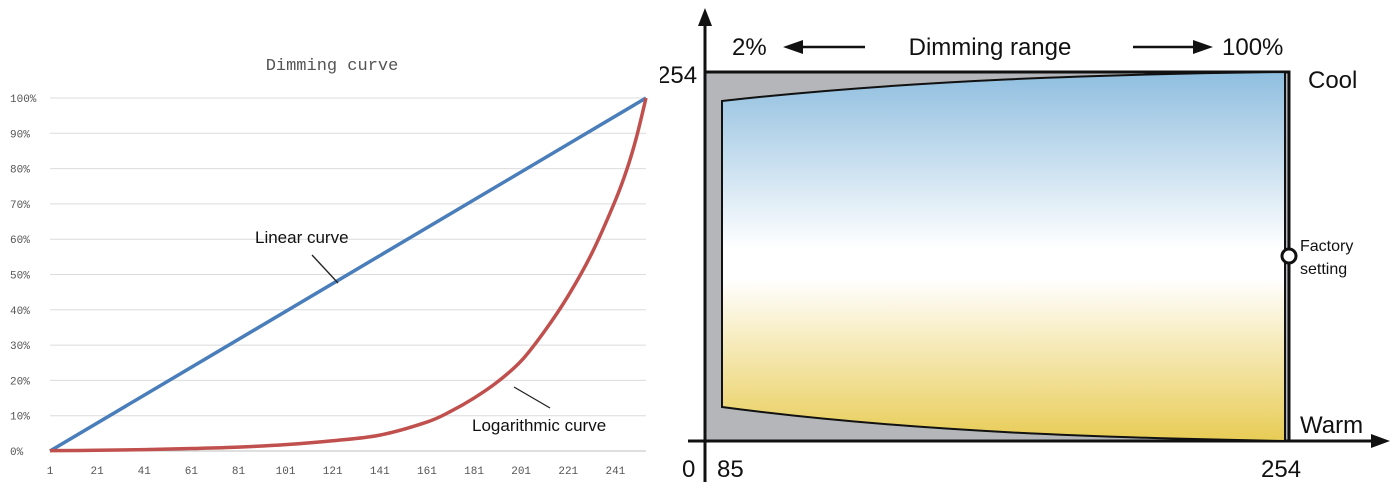 This screenshot has width=1393, height=494. Describe the element at coordinates (302, 237) in the screenshot. I see `linear-curve-label: Linear curve` at that location.